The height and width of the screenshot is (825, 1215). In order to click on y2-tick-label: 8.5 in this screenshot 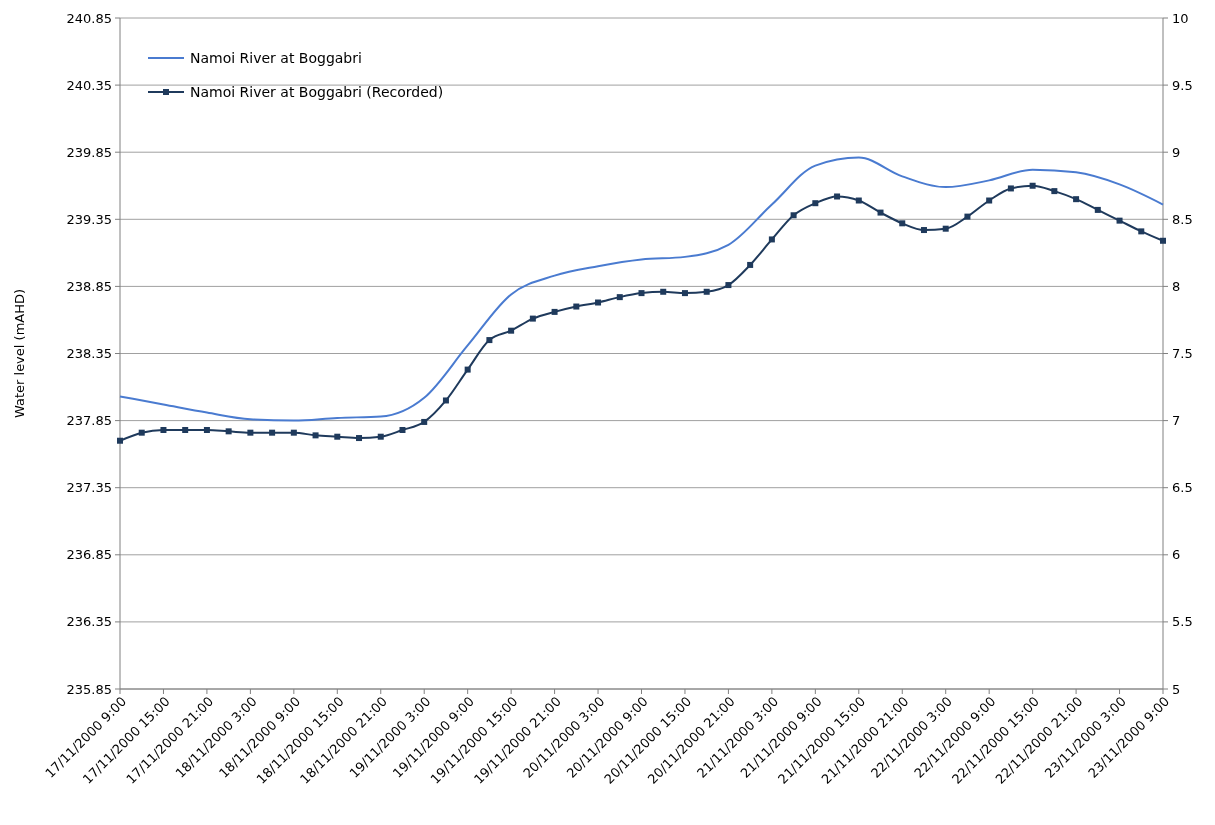, I will do `click(1182, 219)`.